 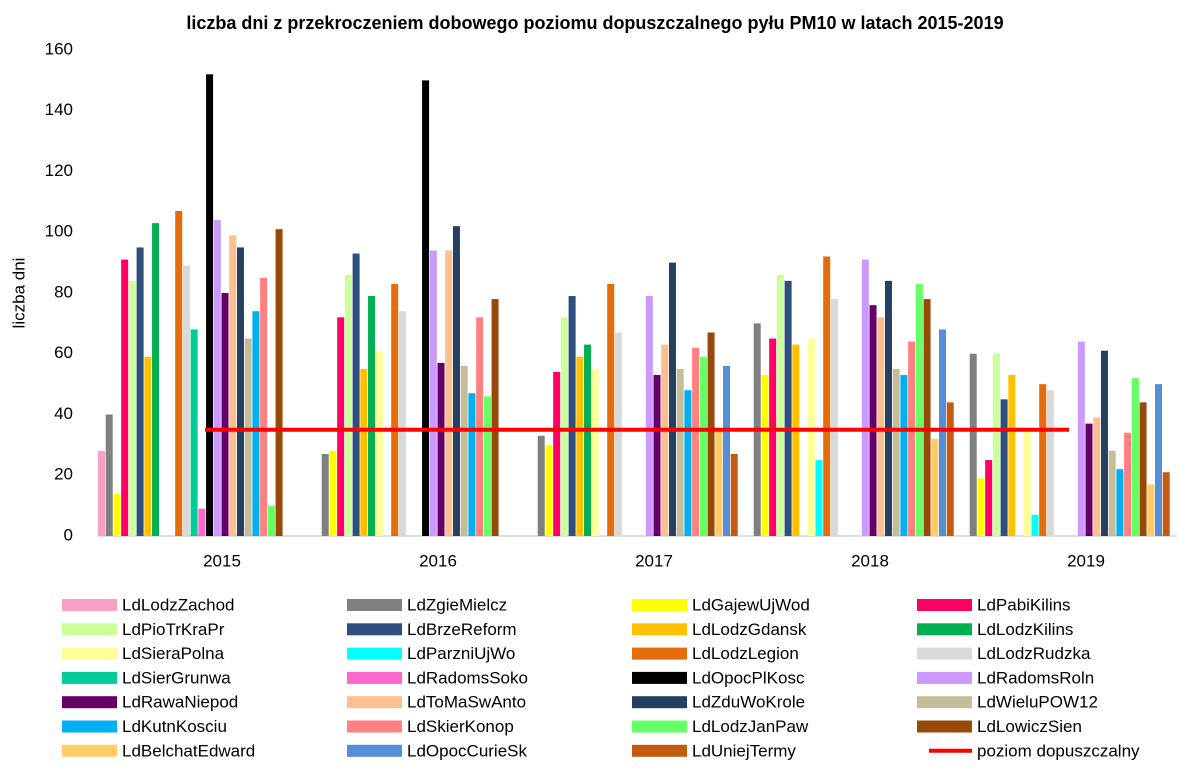 What do you see at coordinates (59, 48) in the screenshot?
I see `y-tick-label: 160` at bounding box center [59, 48].